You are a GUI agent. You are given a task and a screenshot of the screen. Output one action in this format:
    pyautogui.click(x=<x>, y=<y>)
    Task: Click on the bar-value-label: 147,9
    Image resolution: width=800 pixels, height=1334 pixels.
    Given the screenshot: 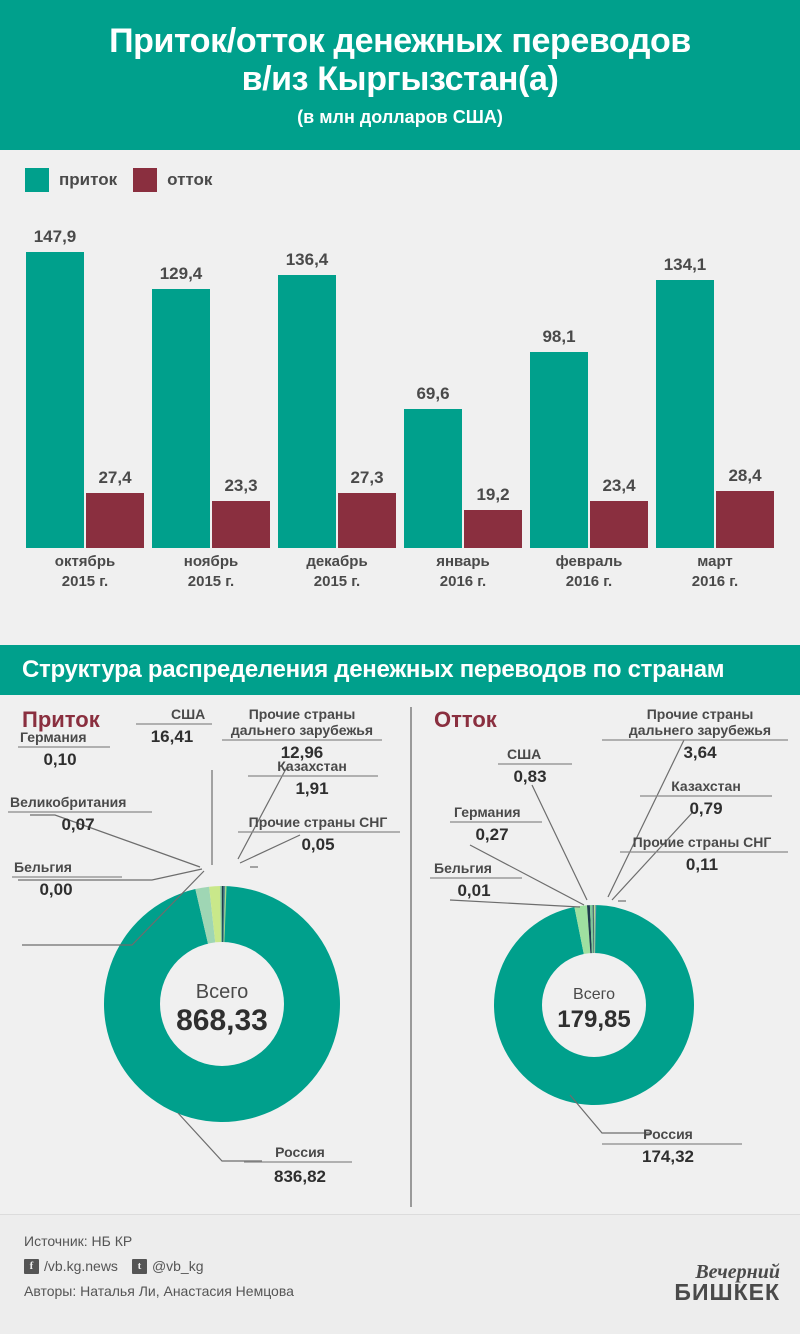 What is the action you would take?
    pyautogui.click(x=55, y=237)
    